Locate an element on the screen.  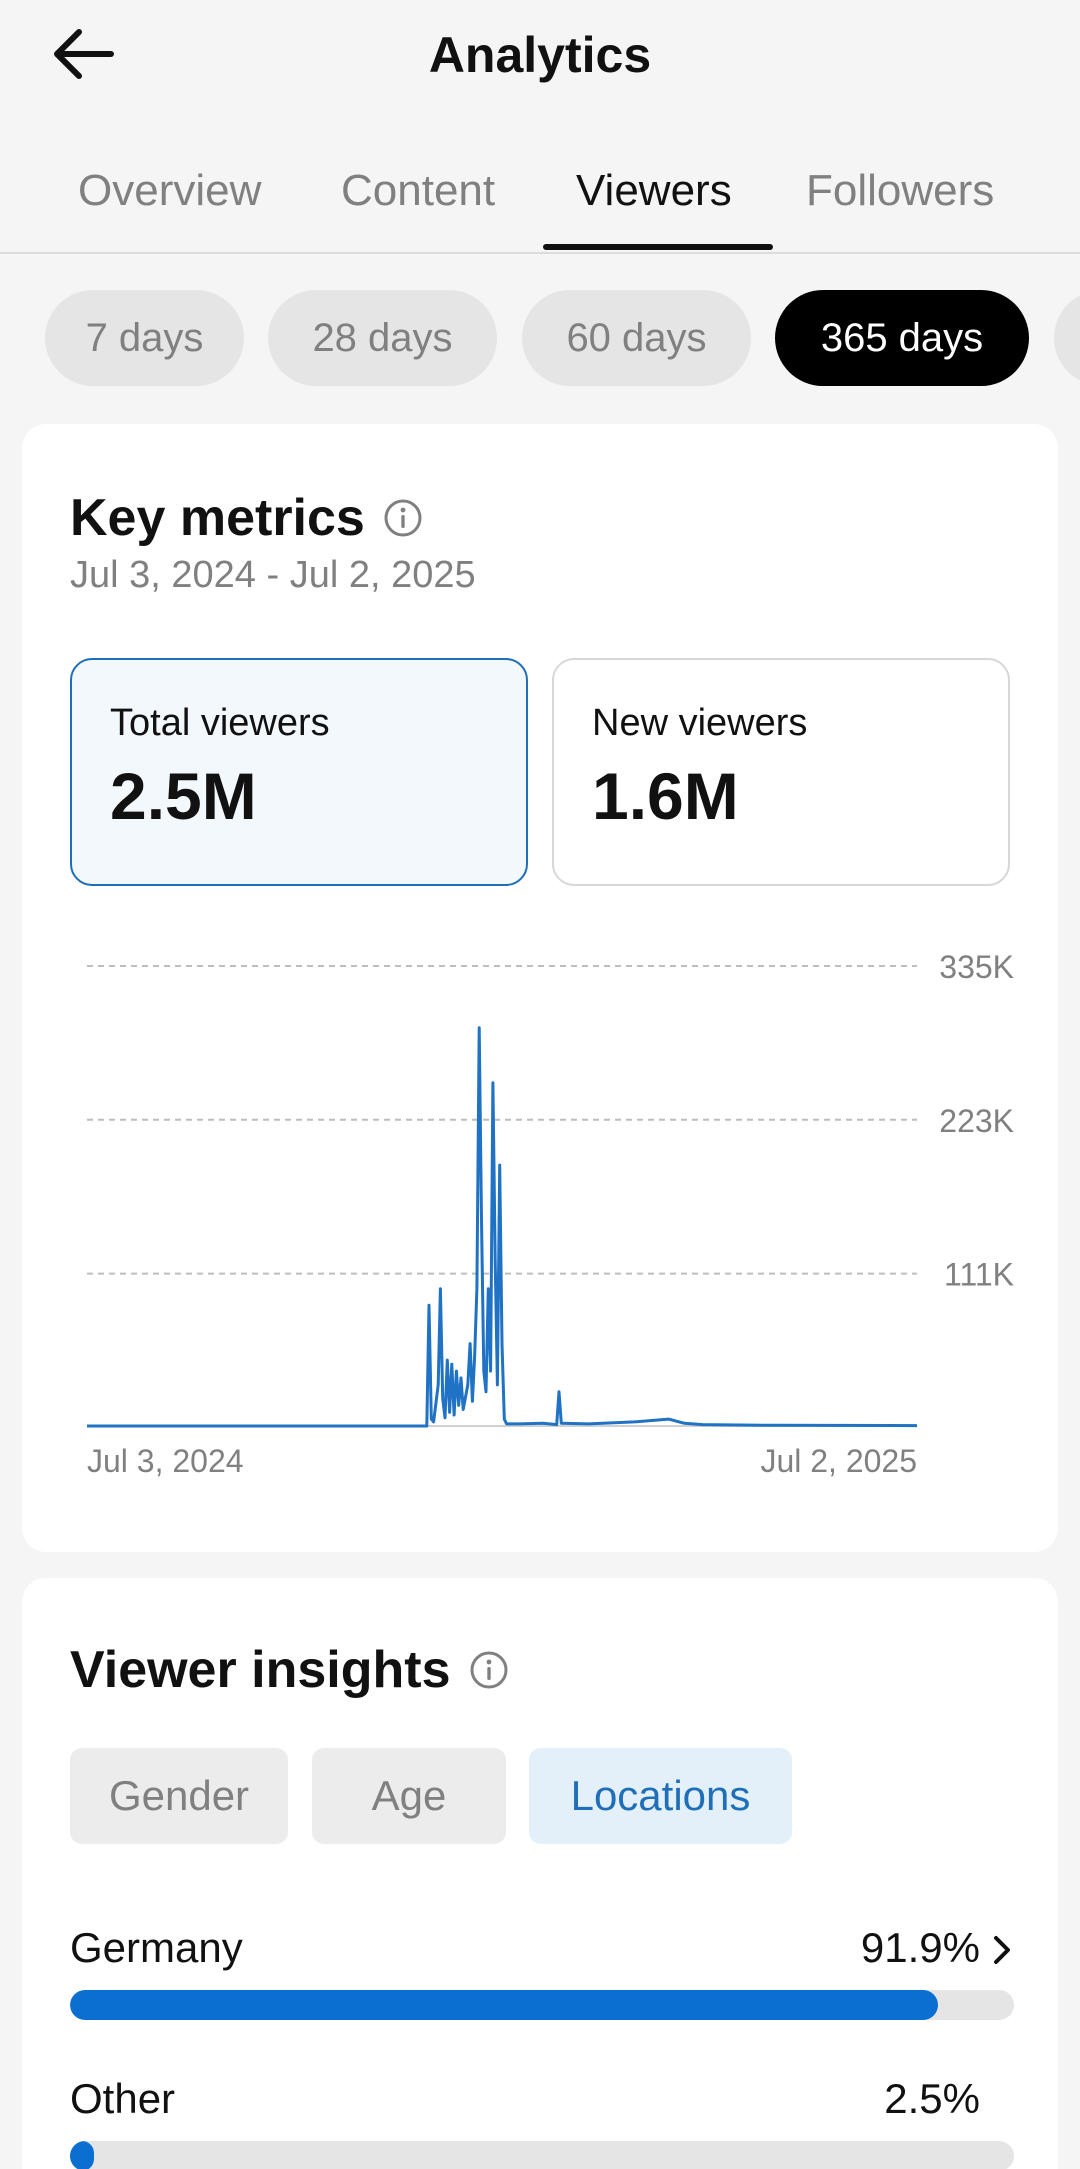
location-row-other: Other 2.5% is located at coordinates (542, 2122).